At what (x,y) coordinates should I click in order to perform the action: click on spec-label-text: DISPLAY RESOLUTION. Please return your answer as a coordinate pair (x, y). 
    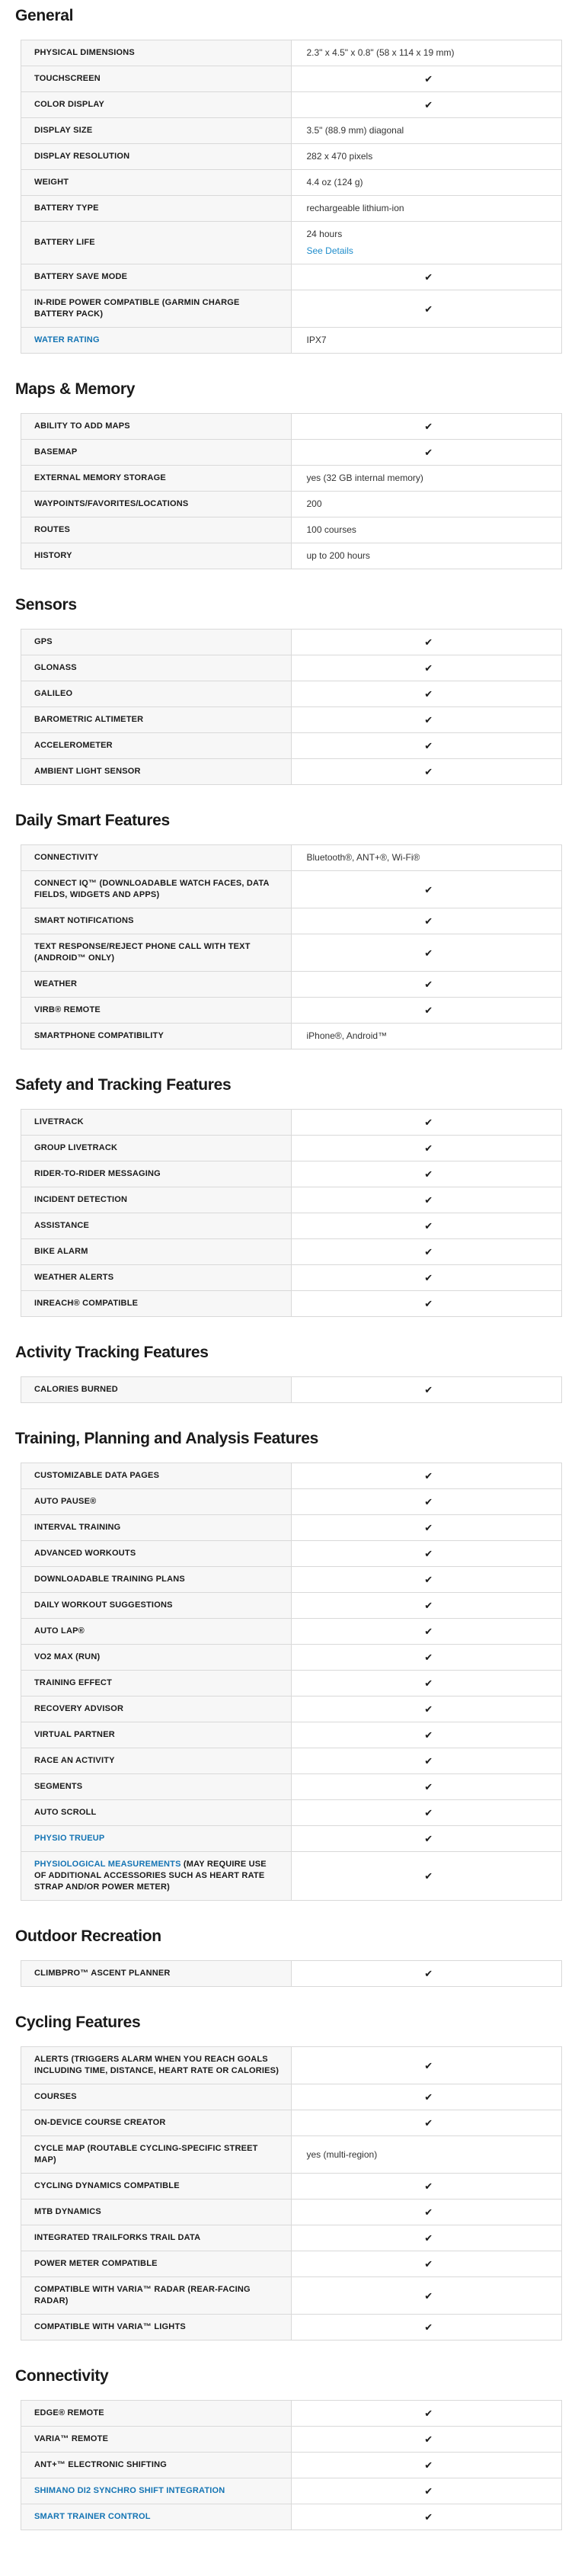
    Looking at the image, I should click on (82, 156).